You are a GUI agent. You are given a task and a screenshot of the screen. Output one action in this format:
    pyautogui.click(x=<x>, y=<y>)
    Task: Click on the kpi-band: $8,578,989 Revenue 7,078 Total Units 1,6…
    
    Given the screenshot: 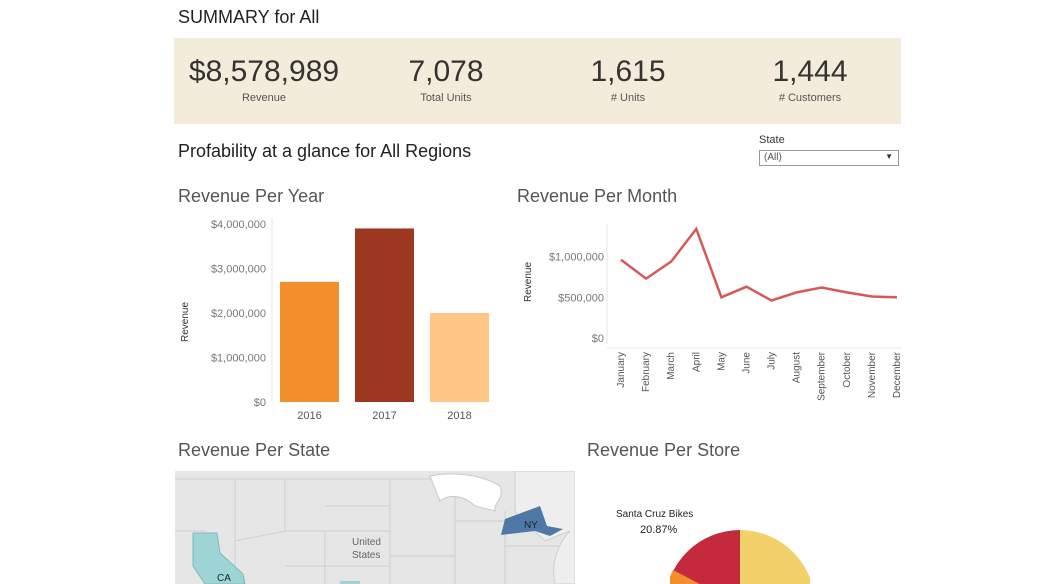 What is the action you would take?
    pyautogui.click(x=537, y=81)
    